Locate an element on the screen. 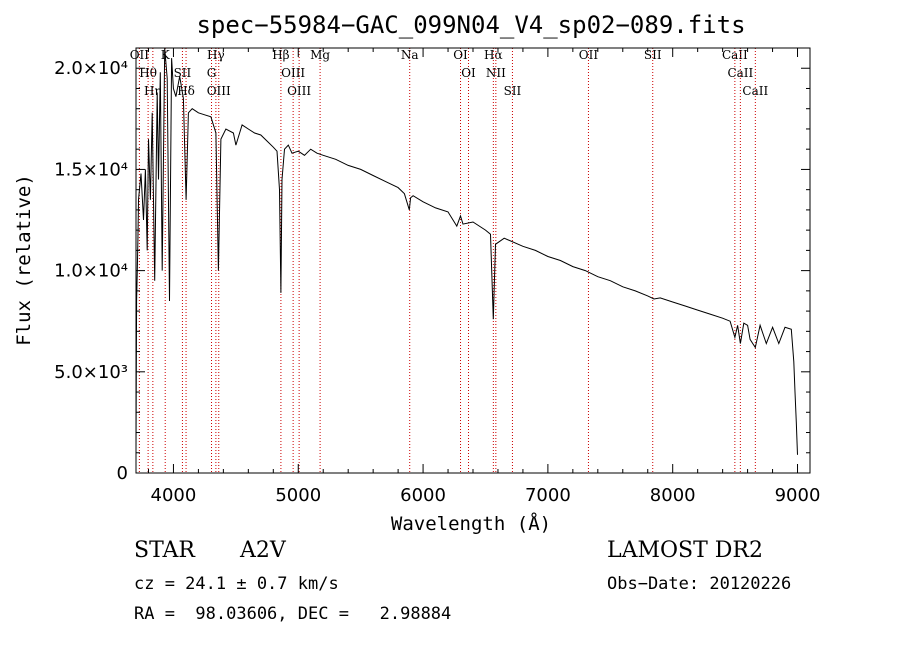 The height and width of the screenshot is (649, 900). line-marker-label-16: Hα is located at coordinates (493, 55).